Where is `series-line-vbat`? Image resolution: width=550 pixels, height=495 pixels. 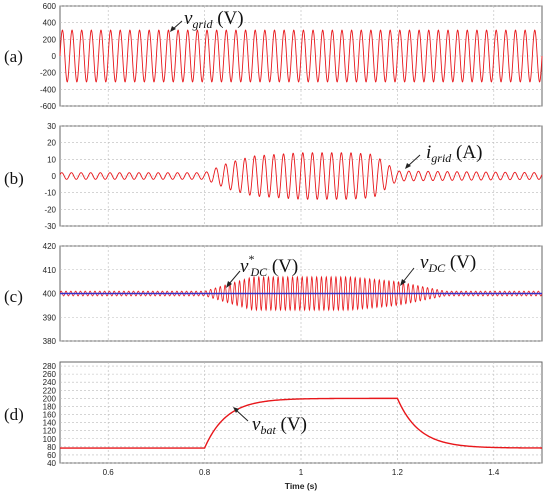 series-line-vbat is located at coordinates (301, 423).